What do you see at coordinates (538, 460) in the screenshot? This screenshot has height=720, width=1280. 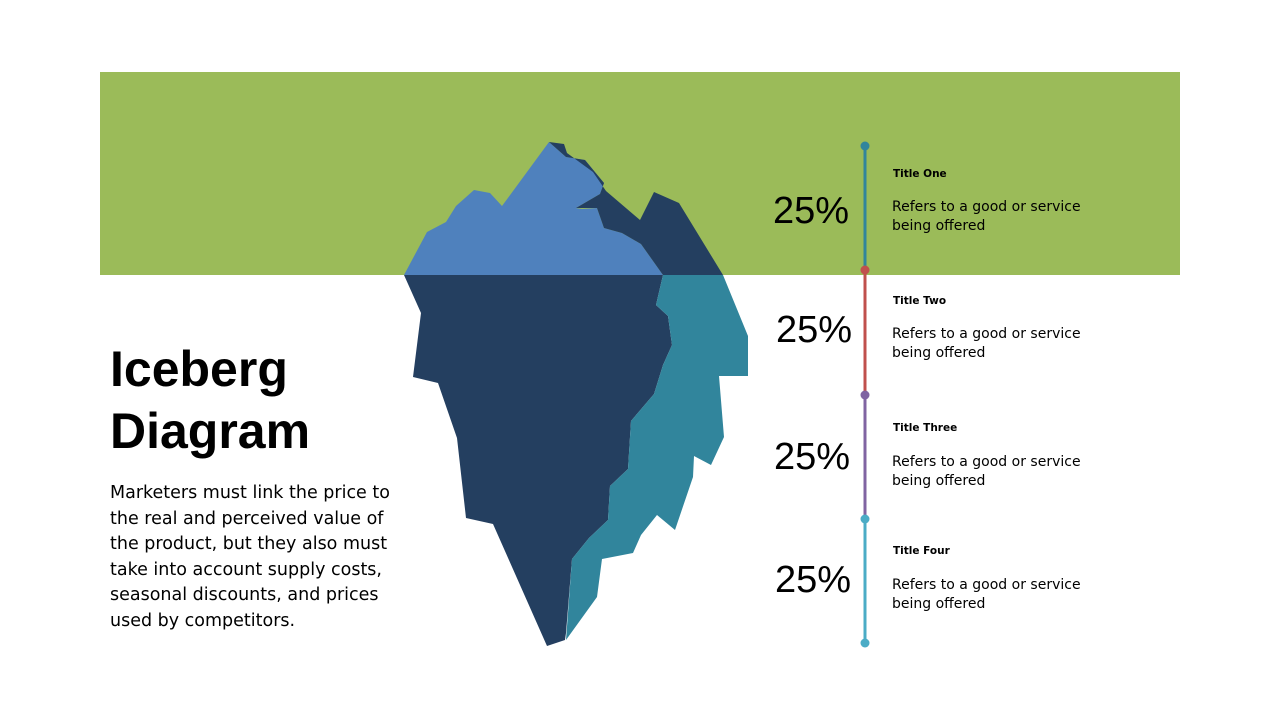 I see `iceberg-underwater-dark` at bounding box center [538, 460].